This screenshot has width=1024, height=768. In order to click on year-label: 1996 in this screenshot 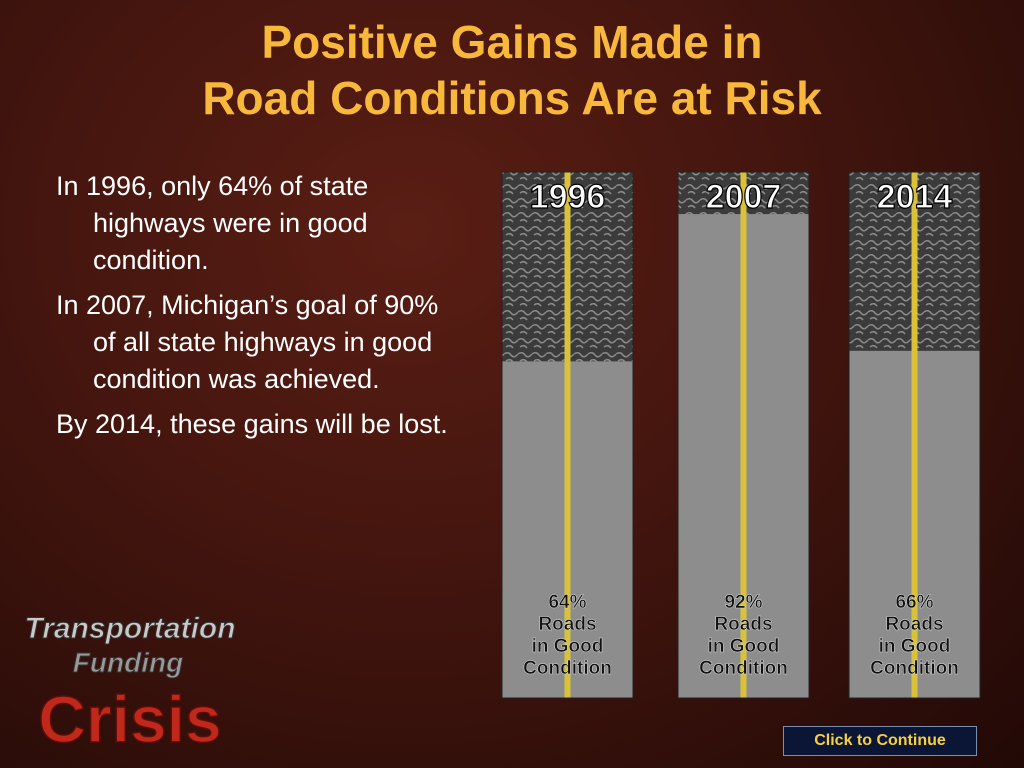, I will do `click(568, 197)`.